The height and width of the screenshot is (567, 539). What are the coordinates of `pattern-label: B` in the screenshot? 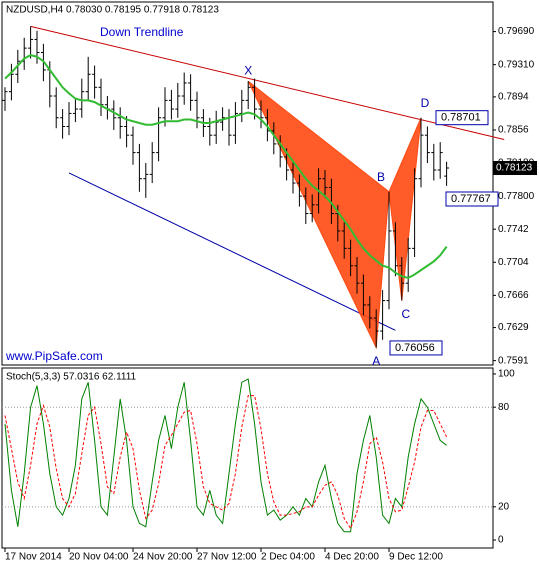 It's located at (381, 177).